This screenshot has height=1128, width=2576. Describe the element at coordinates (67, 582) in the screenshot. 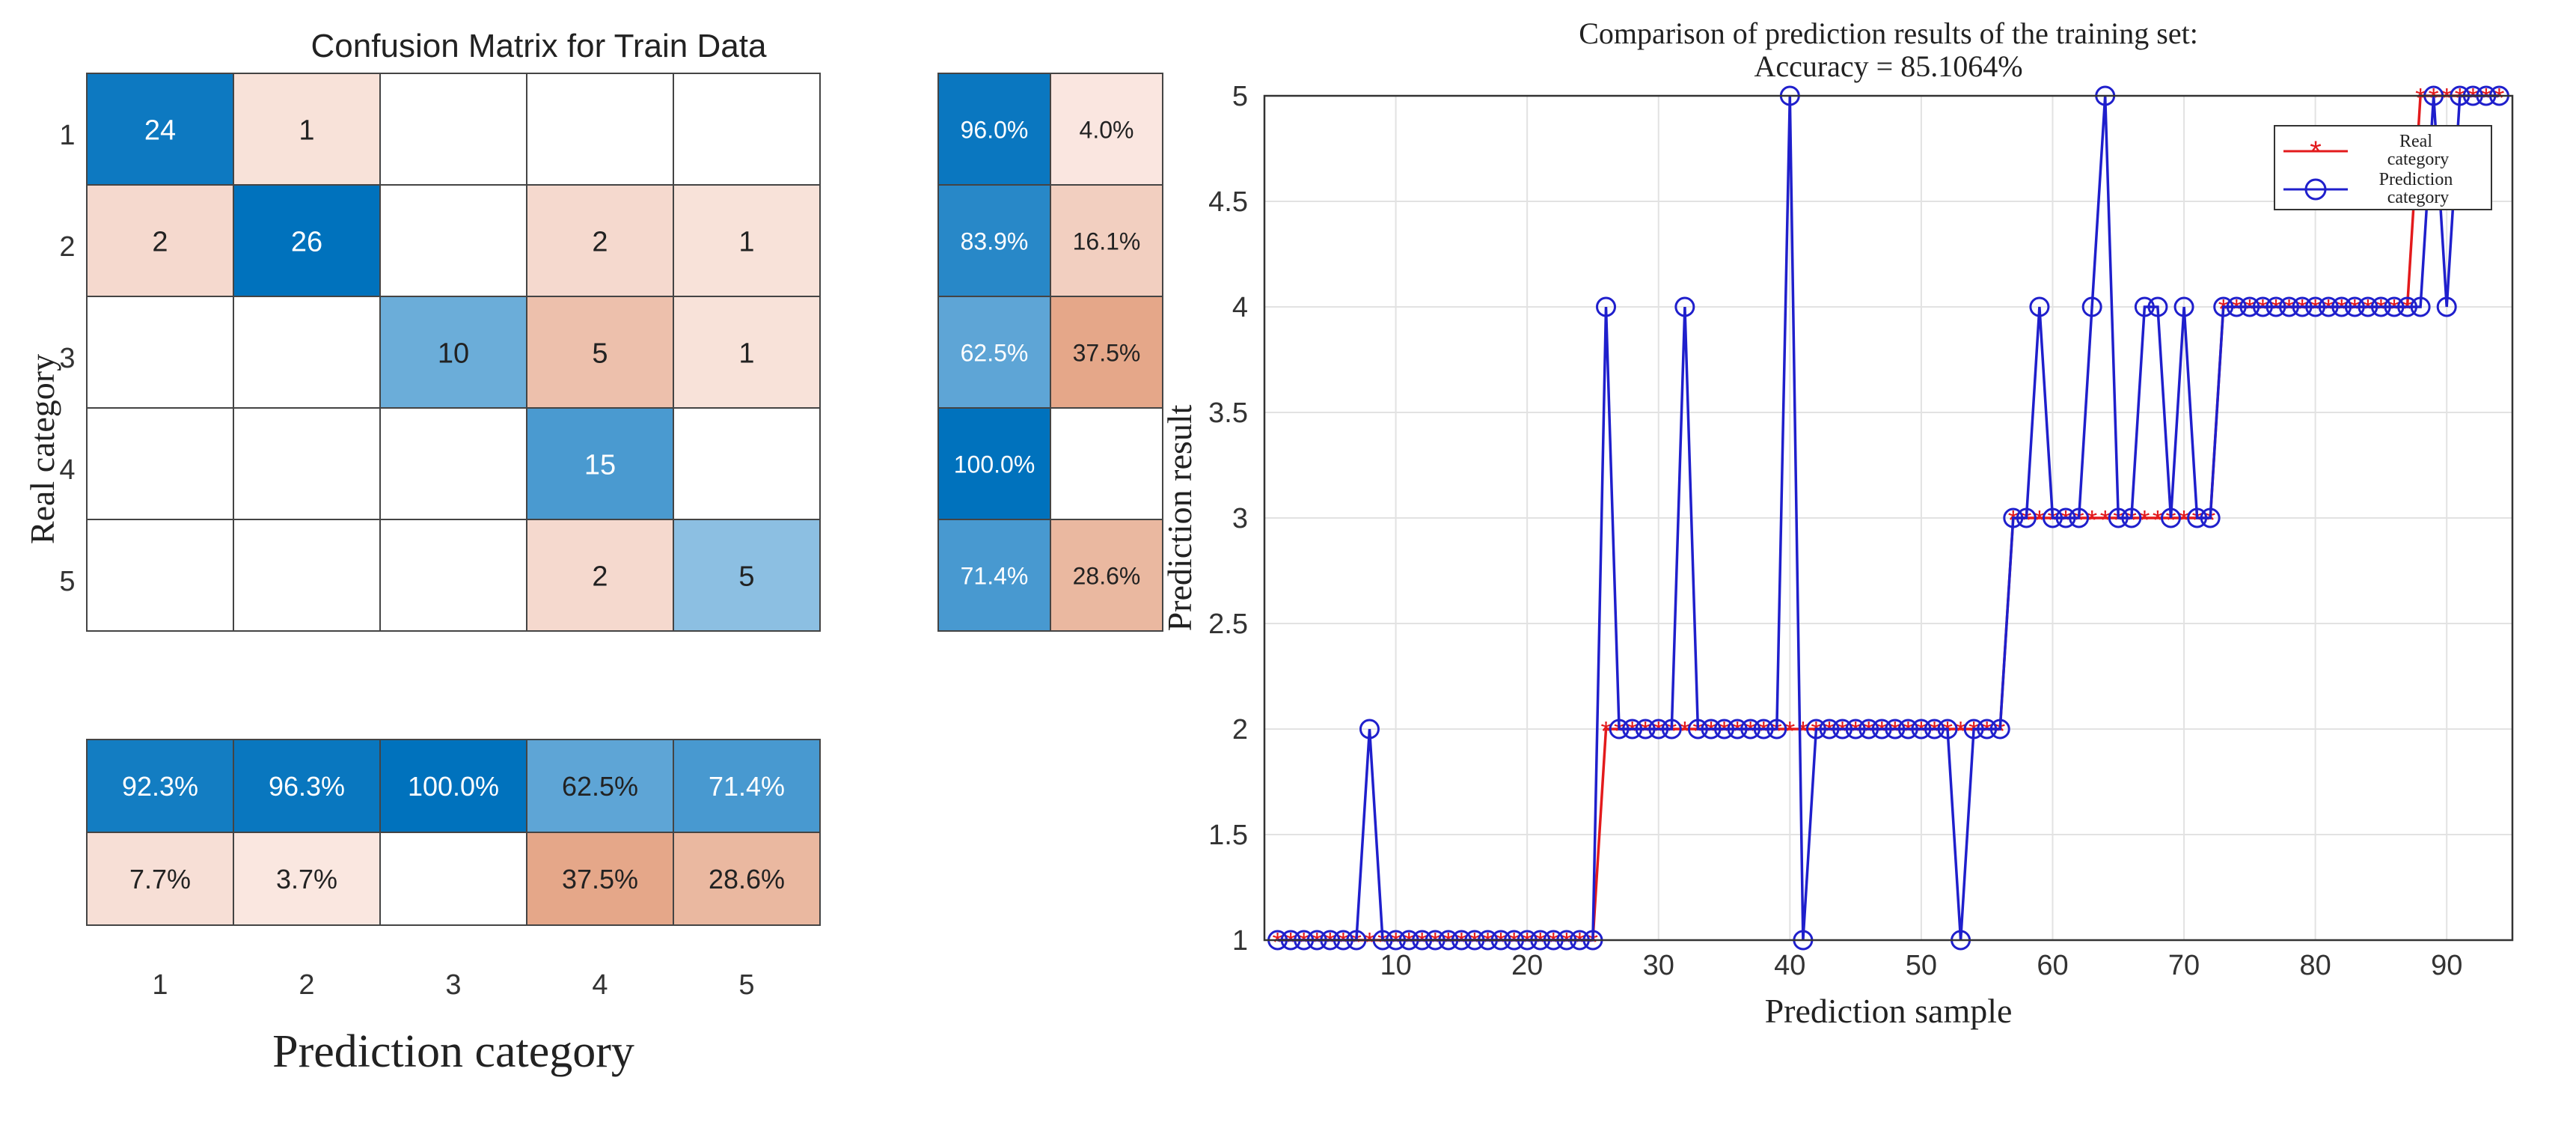

I see `row-label: 5` at that location.